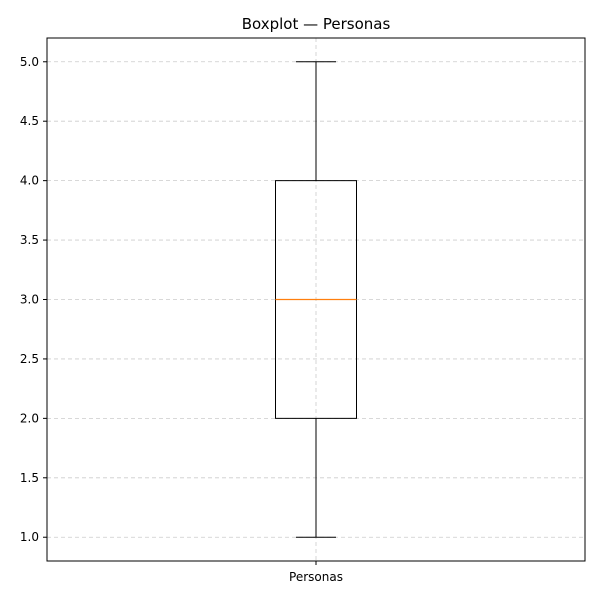  I want to click on y-tick-label: 4.0, so click(29, 181).